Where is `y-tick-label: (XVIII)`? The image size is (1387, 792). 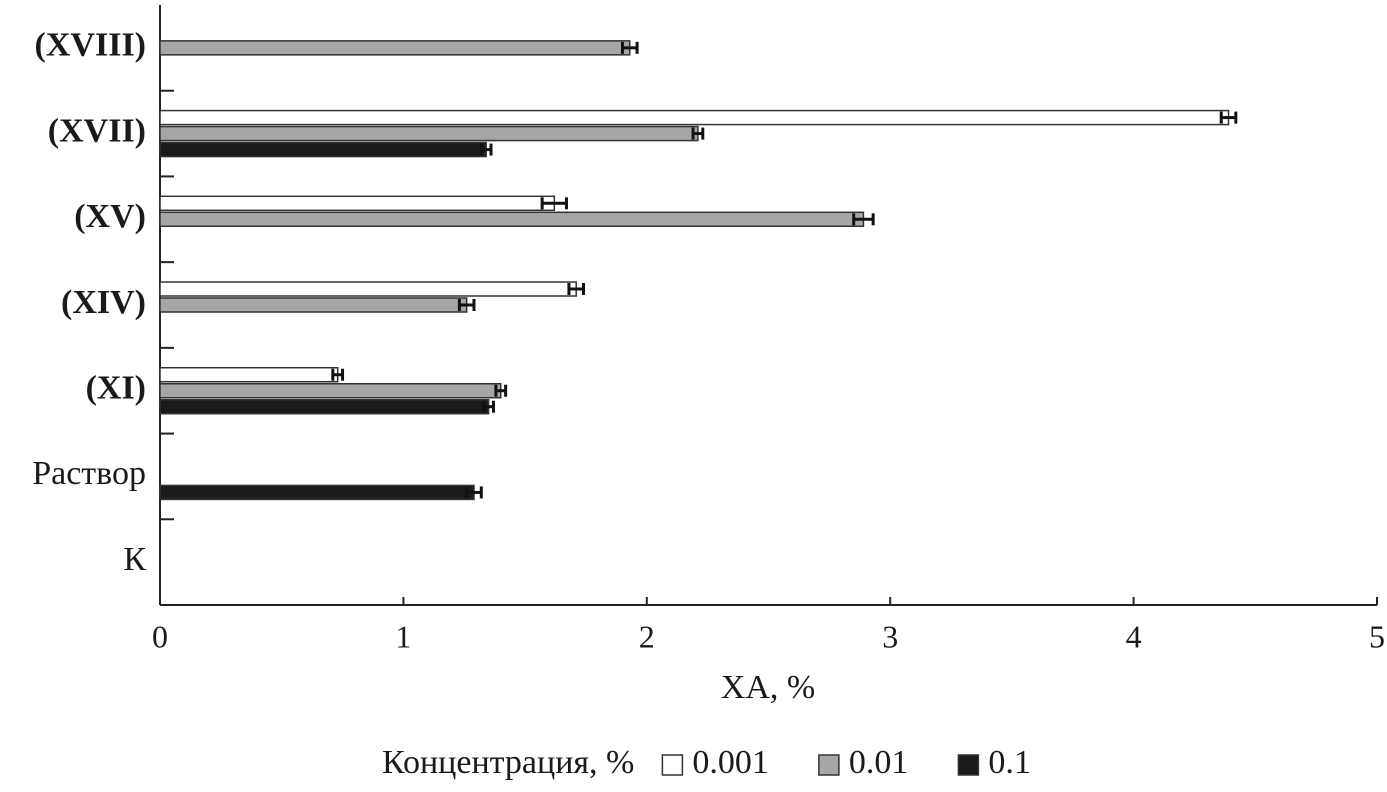 y-tick-label: (XVIII) is located at coordinates (90, 45).